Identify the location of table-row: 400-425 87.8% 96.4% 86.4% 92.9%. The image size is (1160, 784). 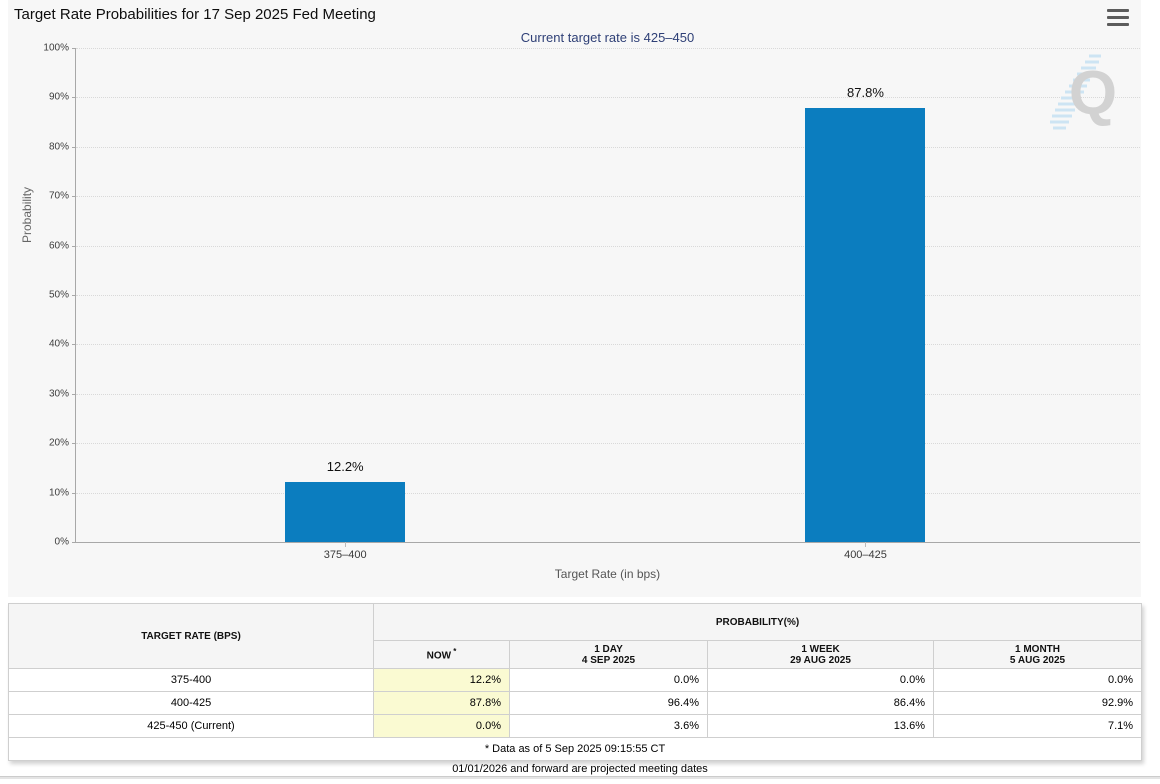
(575, 703).